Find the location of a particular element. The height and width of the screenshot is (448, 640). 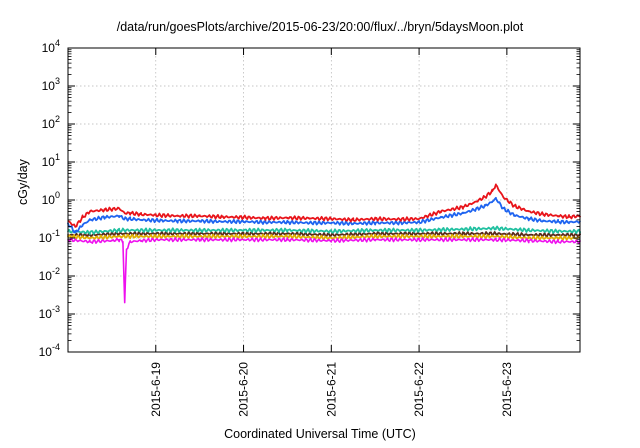

y-tick-label: 10⁻³ is located at coordinates (49, 312).